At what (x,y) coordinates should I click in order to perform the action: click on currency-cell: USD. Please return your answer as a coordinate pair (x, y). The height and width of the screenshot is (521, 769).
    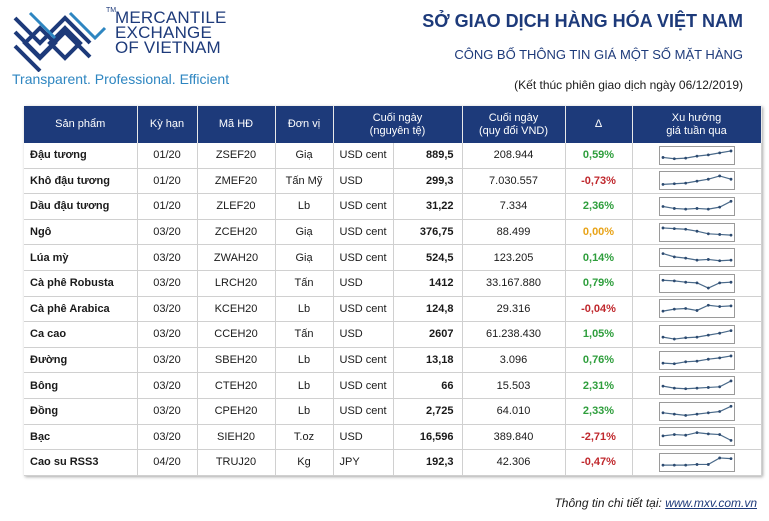
    Looking at the image, I should click on (363, 283).